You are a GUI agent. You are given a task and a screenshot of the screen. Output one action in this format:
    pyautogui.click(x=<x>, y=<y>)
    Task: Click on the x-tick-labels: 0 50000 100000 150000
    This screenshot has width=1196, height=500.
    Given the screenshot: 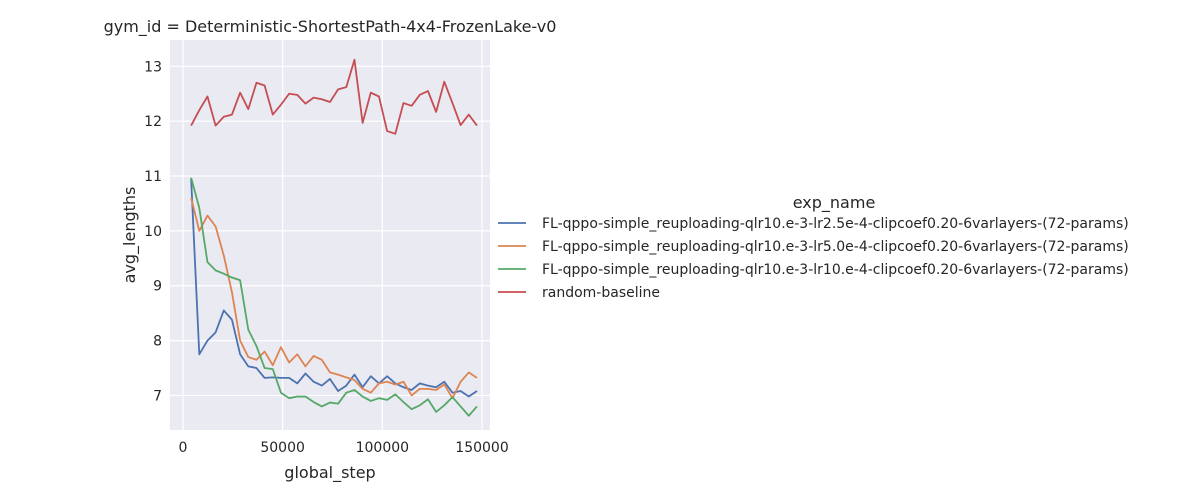 What is the action you would take?
    pyautogui.click(x=343, y=448)
    